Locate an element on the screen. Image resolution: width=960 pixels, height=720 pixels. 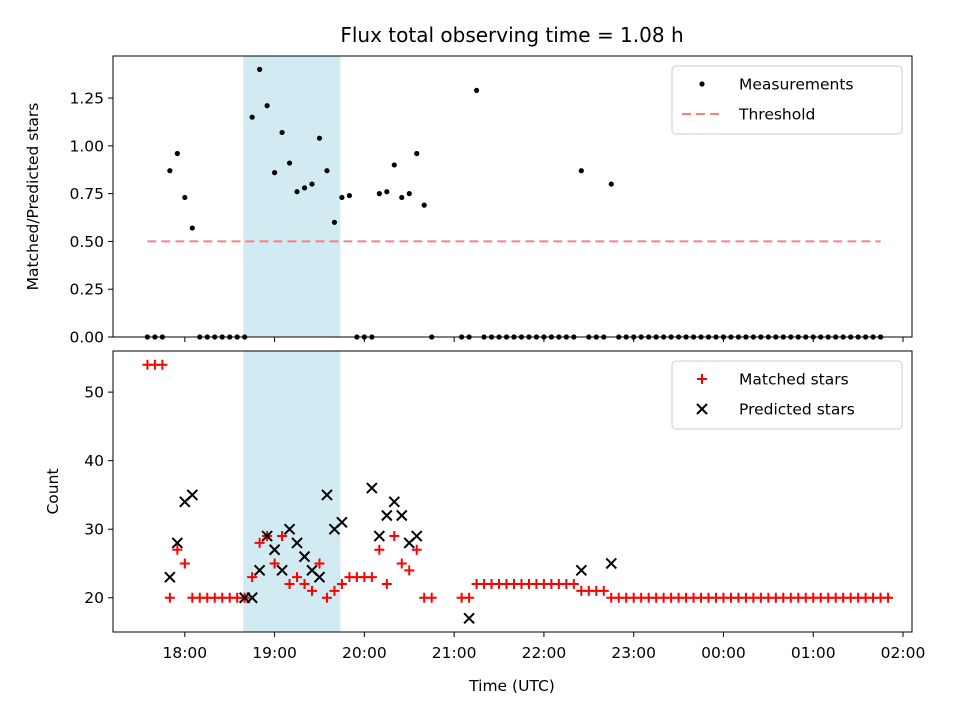
y-axis-label: Count is located at coordinates (53, 491).